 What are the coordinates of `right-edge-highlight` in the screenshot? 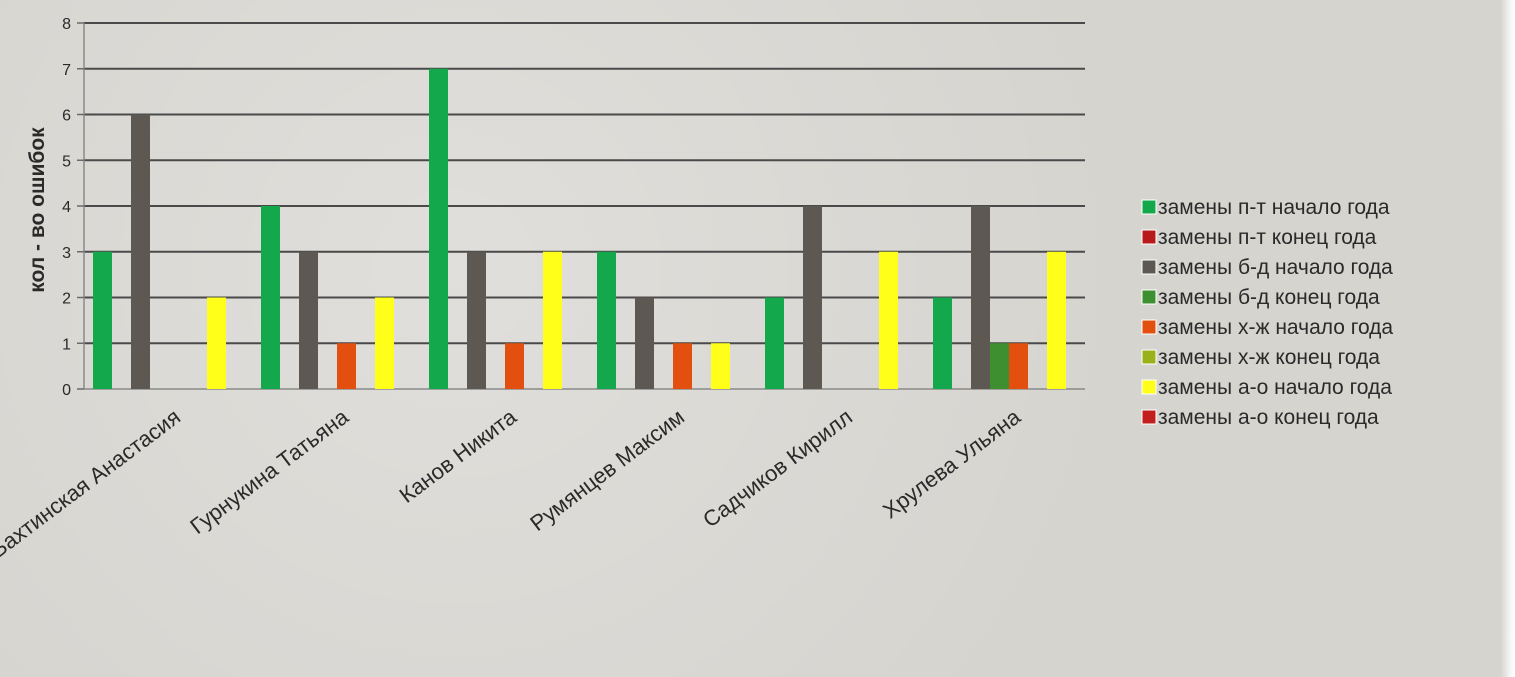 It's located at (1508, 338).